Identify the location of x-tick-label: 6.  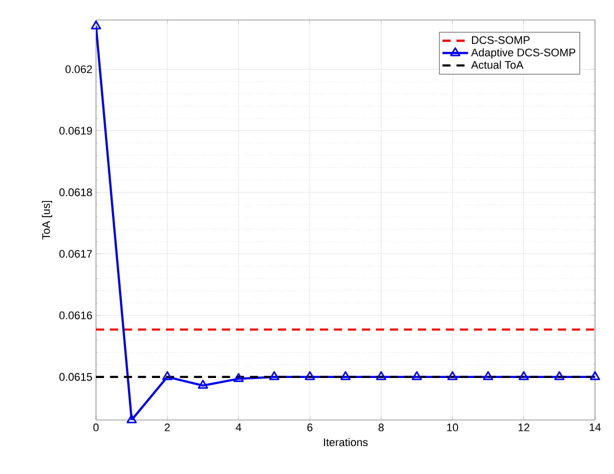
(309, 428).